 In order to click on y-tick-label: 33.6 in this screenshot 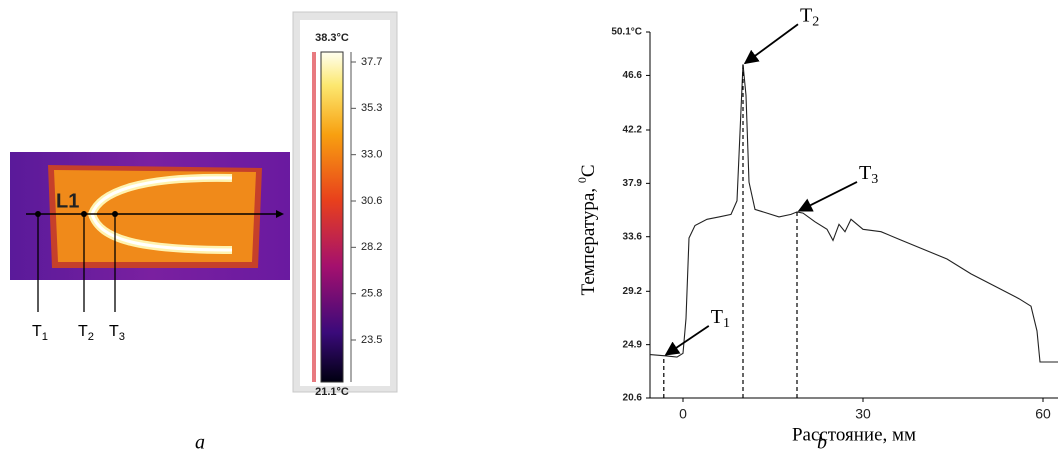, I will do `click(633, 236)`.